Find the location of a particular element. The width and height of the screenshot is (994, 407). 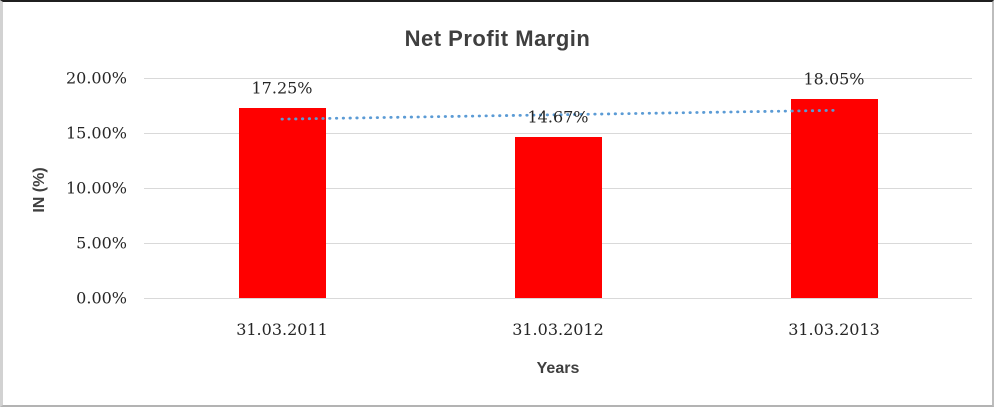

data-label: 14.67% is located at coordinates (558, 117).